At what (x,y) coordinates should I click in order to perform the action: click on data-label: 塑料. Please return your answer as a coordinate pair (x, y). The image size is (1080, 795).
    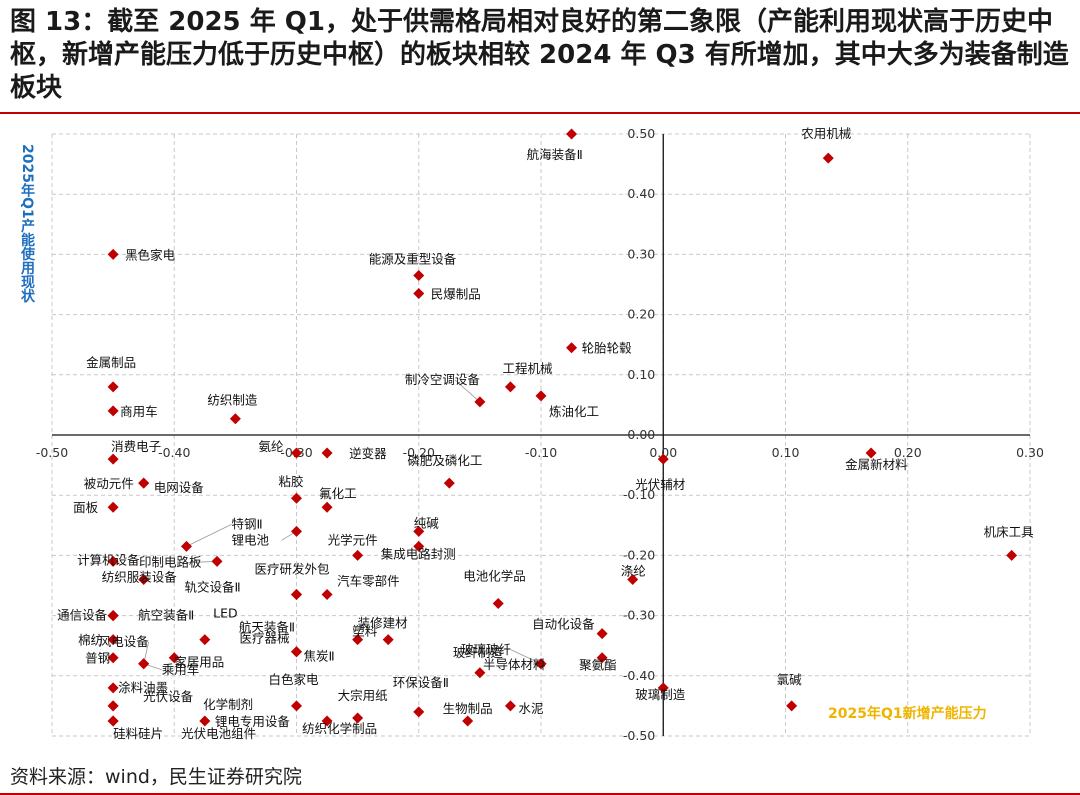
    Looking at the image, I should click on (365, 631).